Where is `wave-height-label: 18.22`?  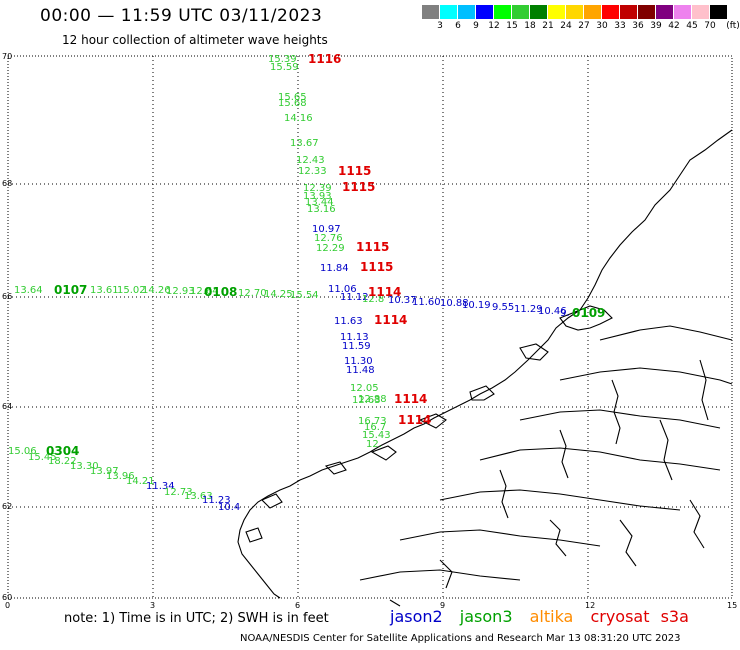 wave-height-label: 18.22 is located at coordinates (62, 461).